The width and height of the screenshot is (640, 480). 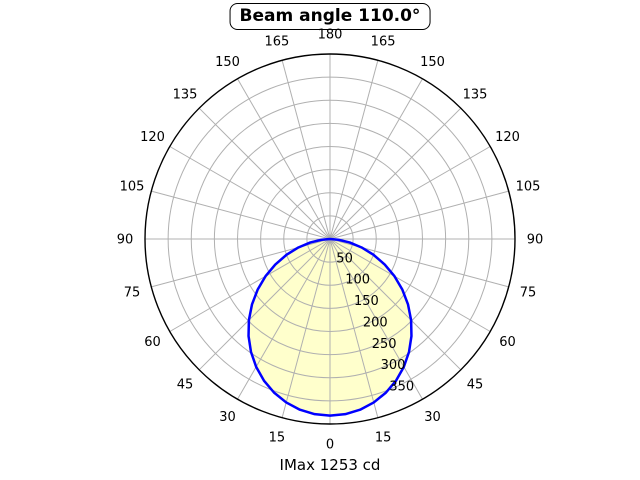 I want to click on imax-caption: IMax 1253 cd, so click(x=330, y=465).